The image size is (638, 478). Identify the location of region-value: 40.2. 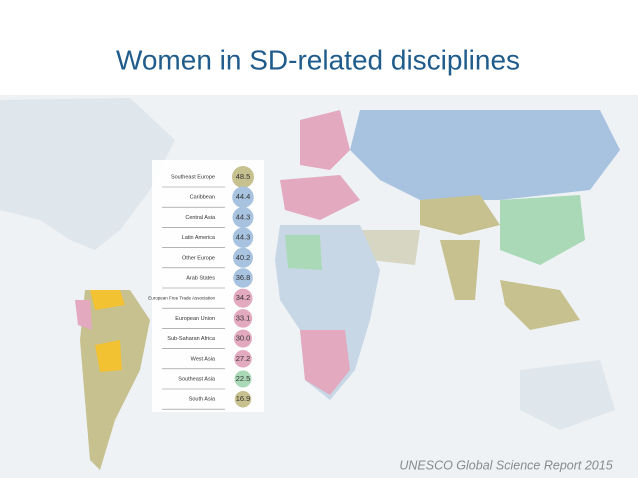
(243, 257).